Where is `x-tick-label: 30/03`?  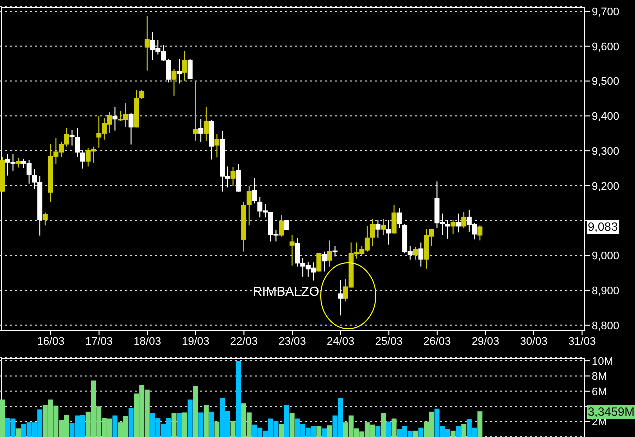 x-tick-label: 30/03 is located at coordinates (534, 342).